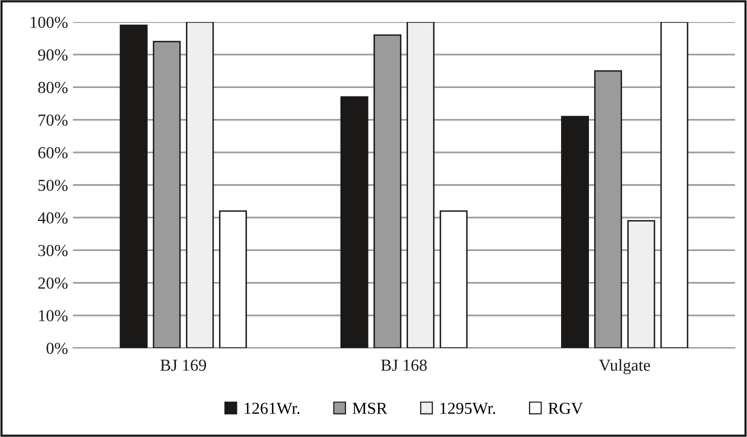 The width and height of the screenshot is (747, 437). What do you see at coordinates (57, 348) in the screenshot?
I see `y-tick-label: 0%` at bounding box center [57, 348].